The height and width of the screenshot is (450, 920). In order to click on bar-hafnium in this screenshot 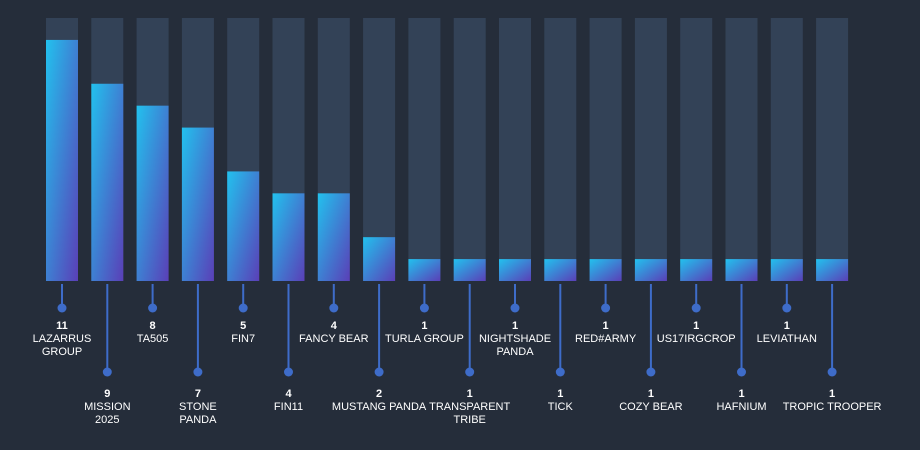, I will do `click(741, 270)`.